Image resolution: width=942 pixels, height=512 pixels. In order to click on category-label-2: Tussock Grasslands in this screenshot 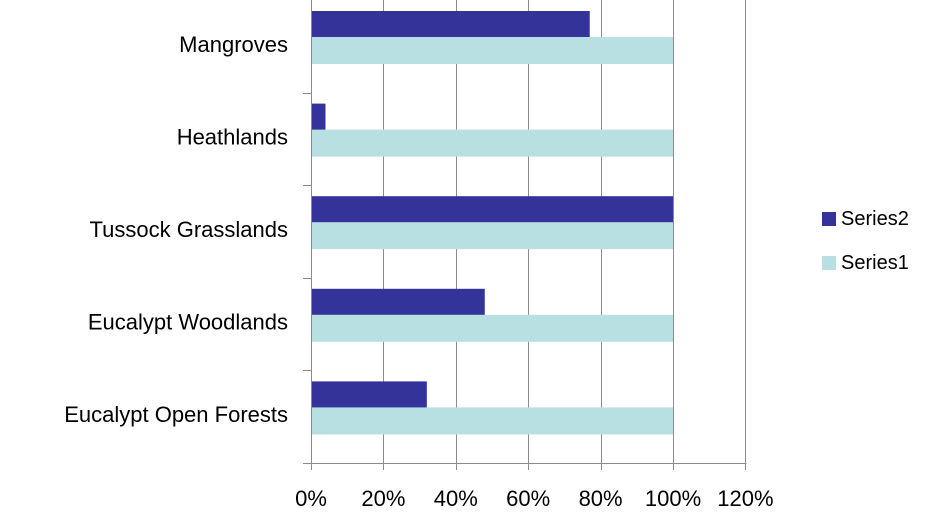, I will do `click(189, 229)`.